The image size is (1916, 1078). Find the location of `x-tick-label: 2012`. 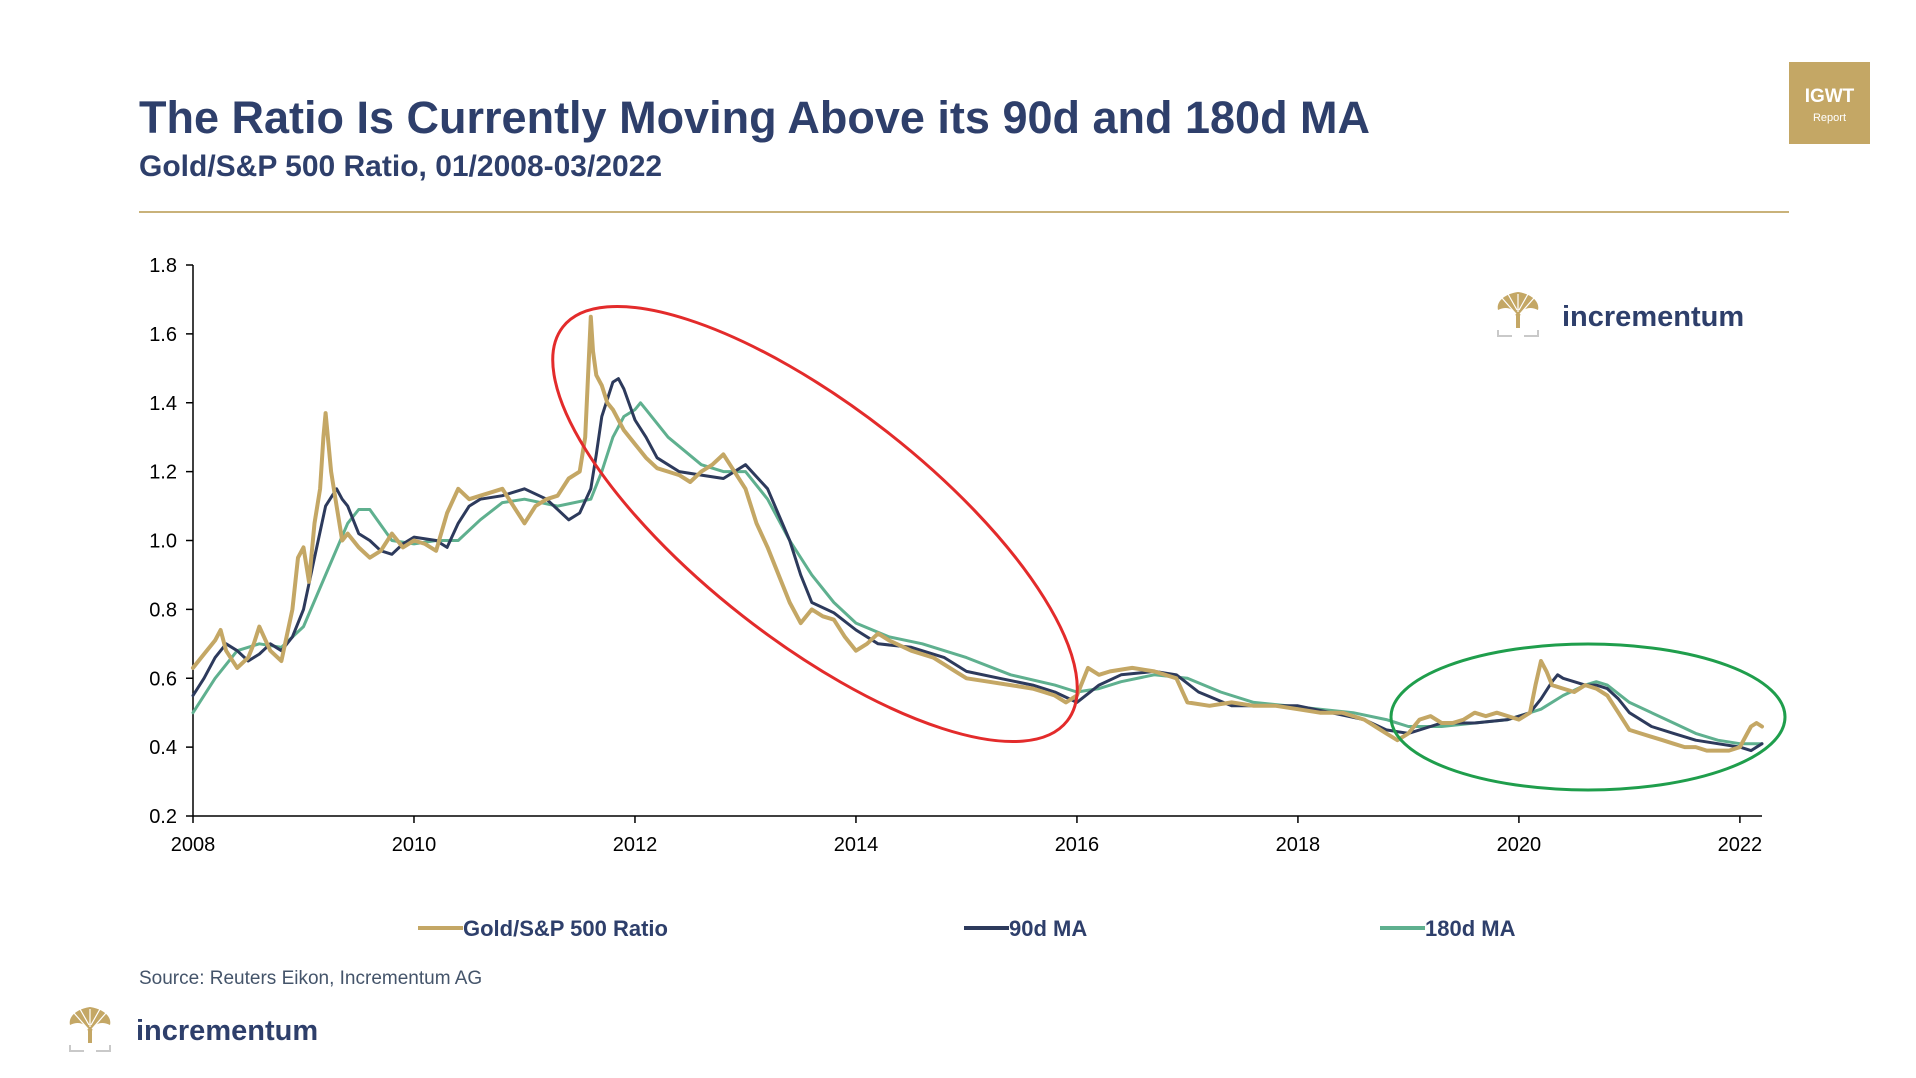

x-tick-label: 2012 is located at coordinates (635, 845).